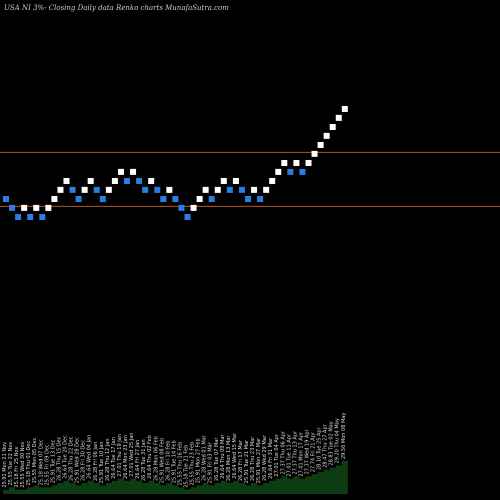  What do you see at coordinates (344, 436) in the screenshot?
I see `date-label-57: 29.56 Mon 08 May` at bounding box center [344, 436].